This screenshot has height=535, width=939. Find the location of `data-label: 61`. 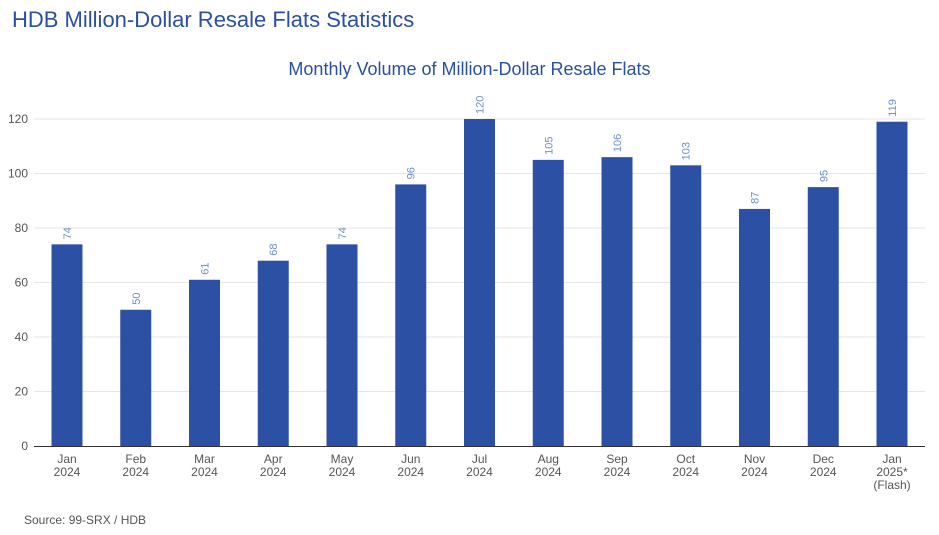

data-label: 61 is located at coordinates (206, 269).